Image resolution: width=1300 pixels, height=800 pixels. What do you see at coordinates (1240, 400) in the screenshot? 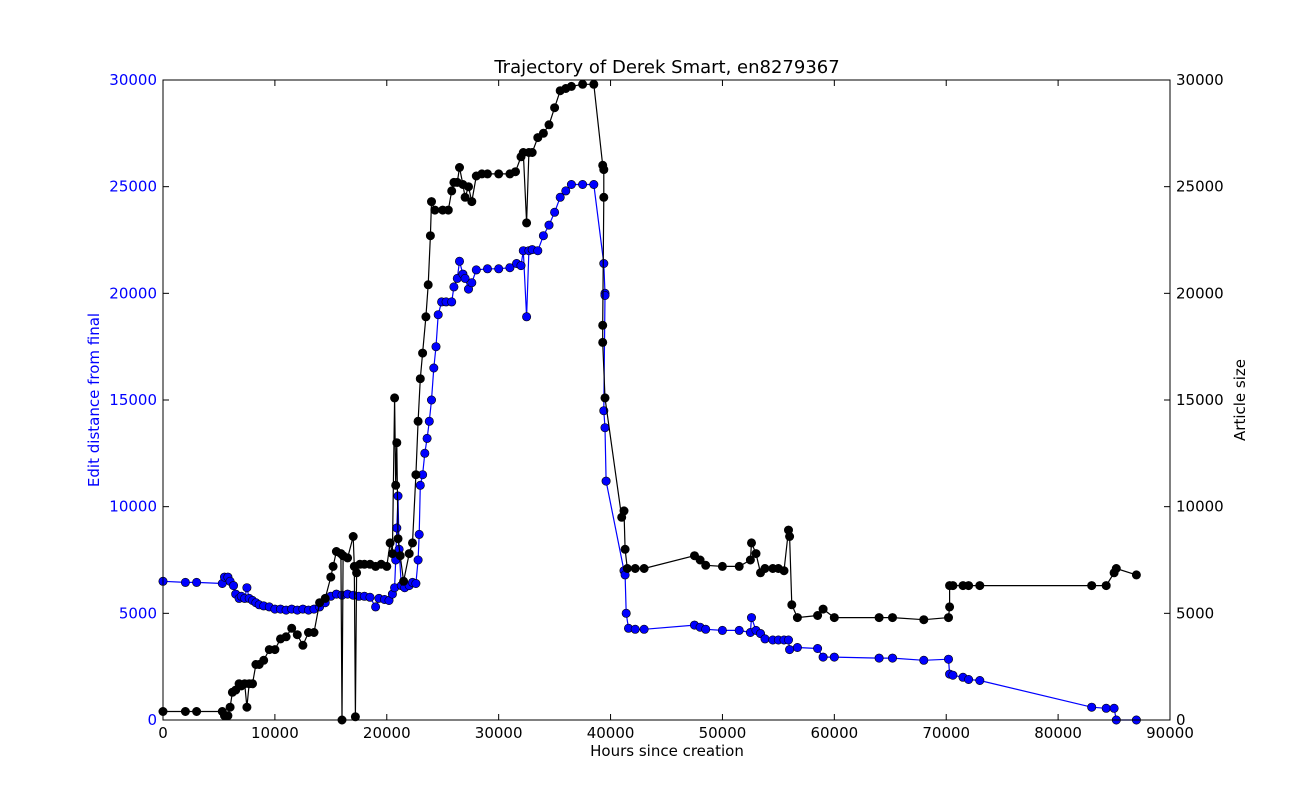
I see `y-right-axis-title: Article size` at bounding box center [1240, 400].